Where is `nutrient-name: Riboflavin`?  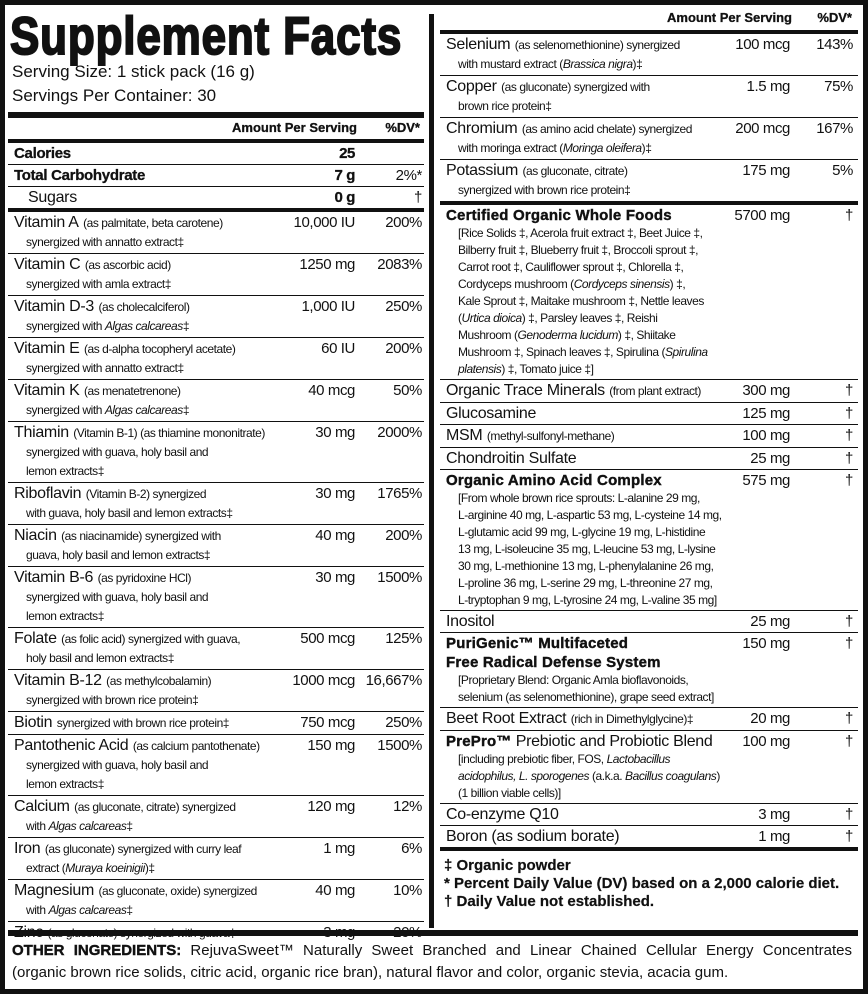
nutrient-name: Riboflavin is located at coordinates (48, 493).